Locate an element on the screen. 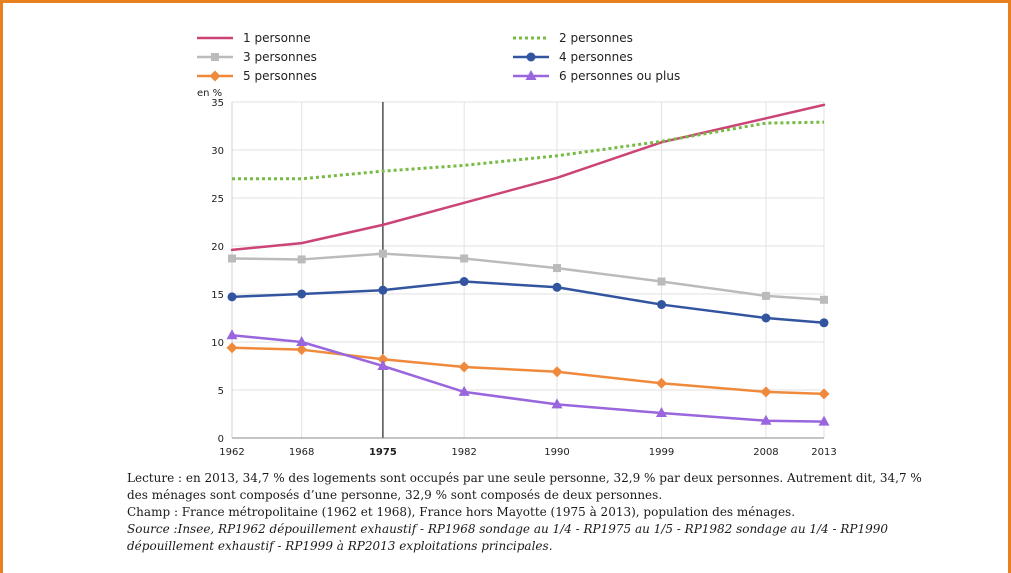 The image size is (1011, 573). legend-item: 1 personne is located at coordinates (254, 38).